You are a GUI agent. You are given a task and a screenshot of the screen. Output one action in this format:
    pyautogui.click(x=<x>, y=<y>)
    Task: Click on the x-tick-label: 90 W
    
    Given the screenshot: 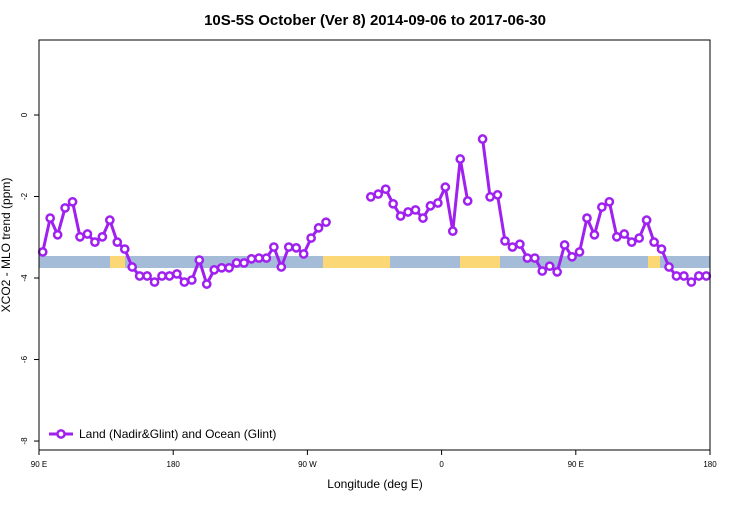 What is the action you would take?
    pyautogui.click(x=307, y=464)
    